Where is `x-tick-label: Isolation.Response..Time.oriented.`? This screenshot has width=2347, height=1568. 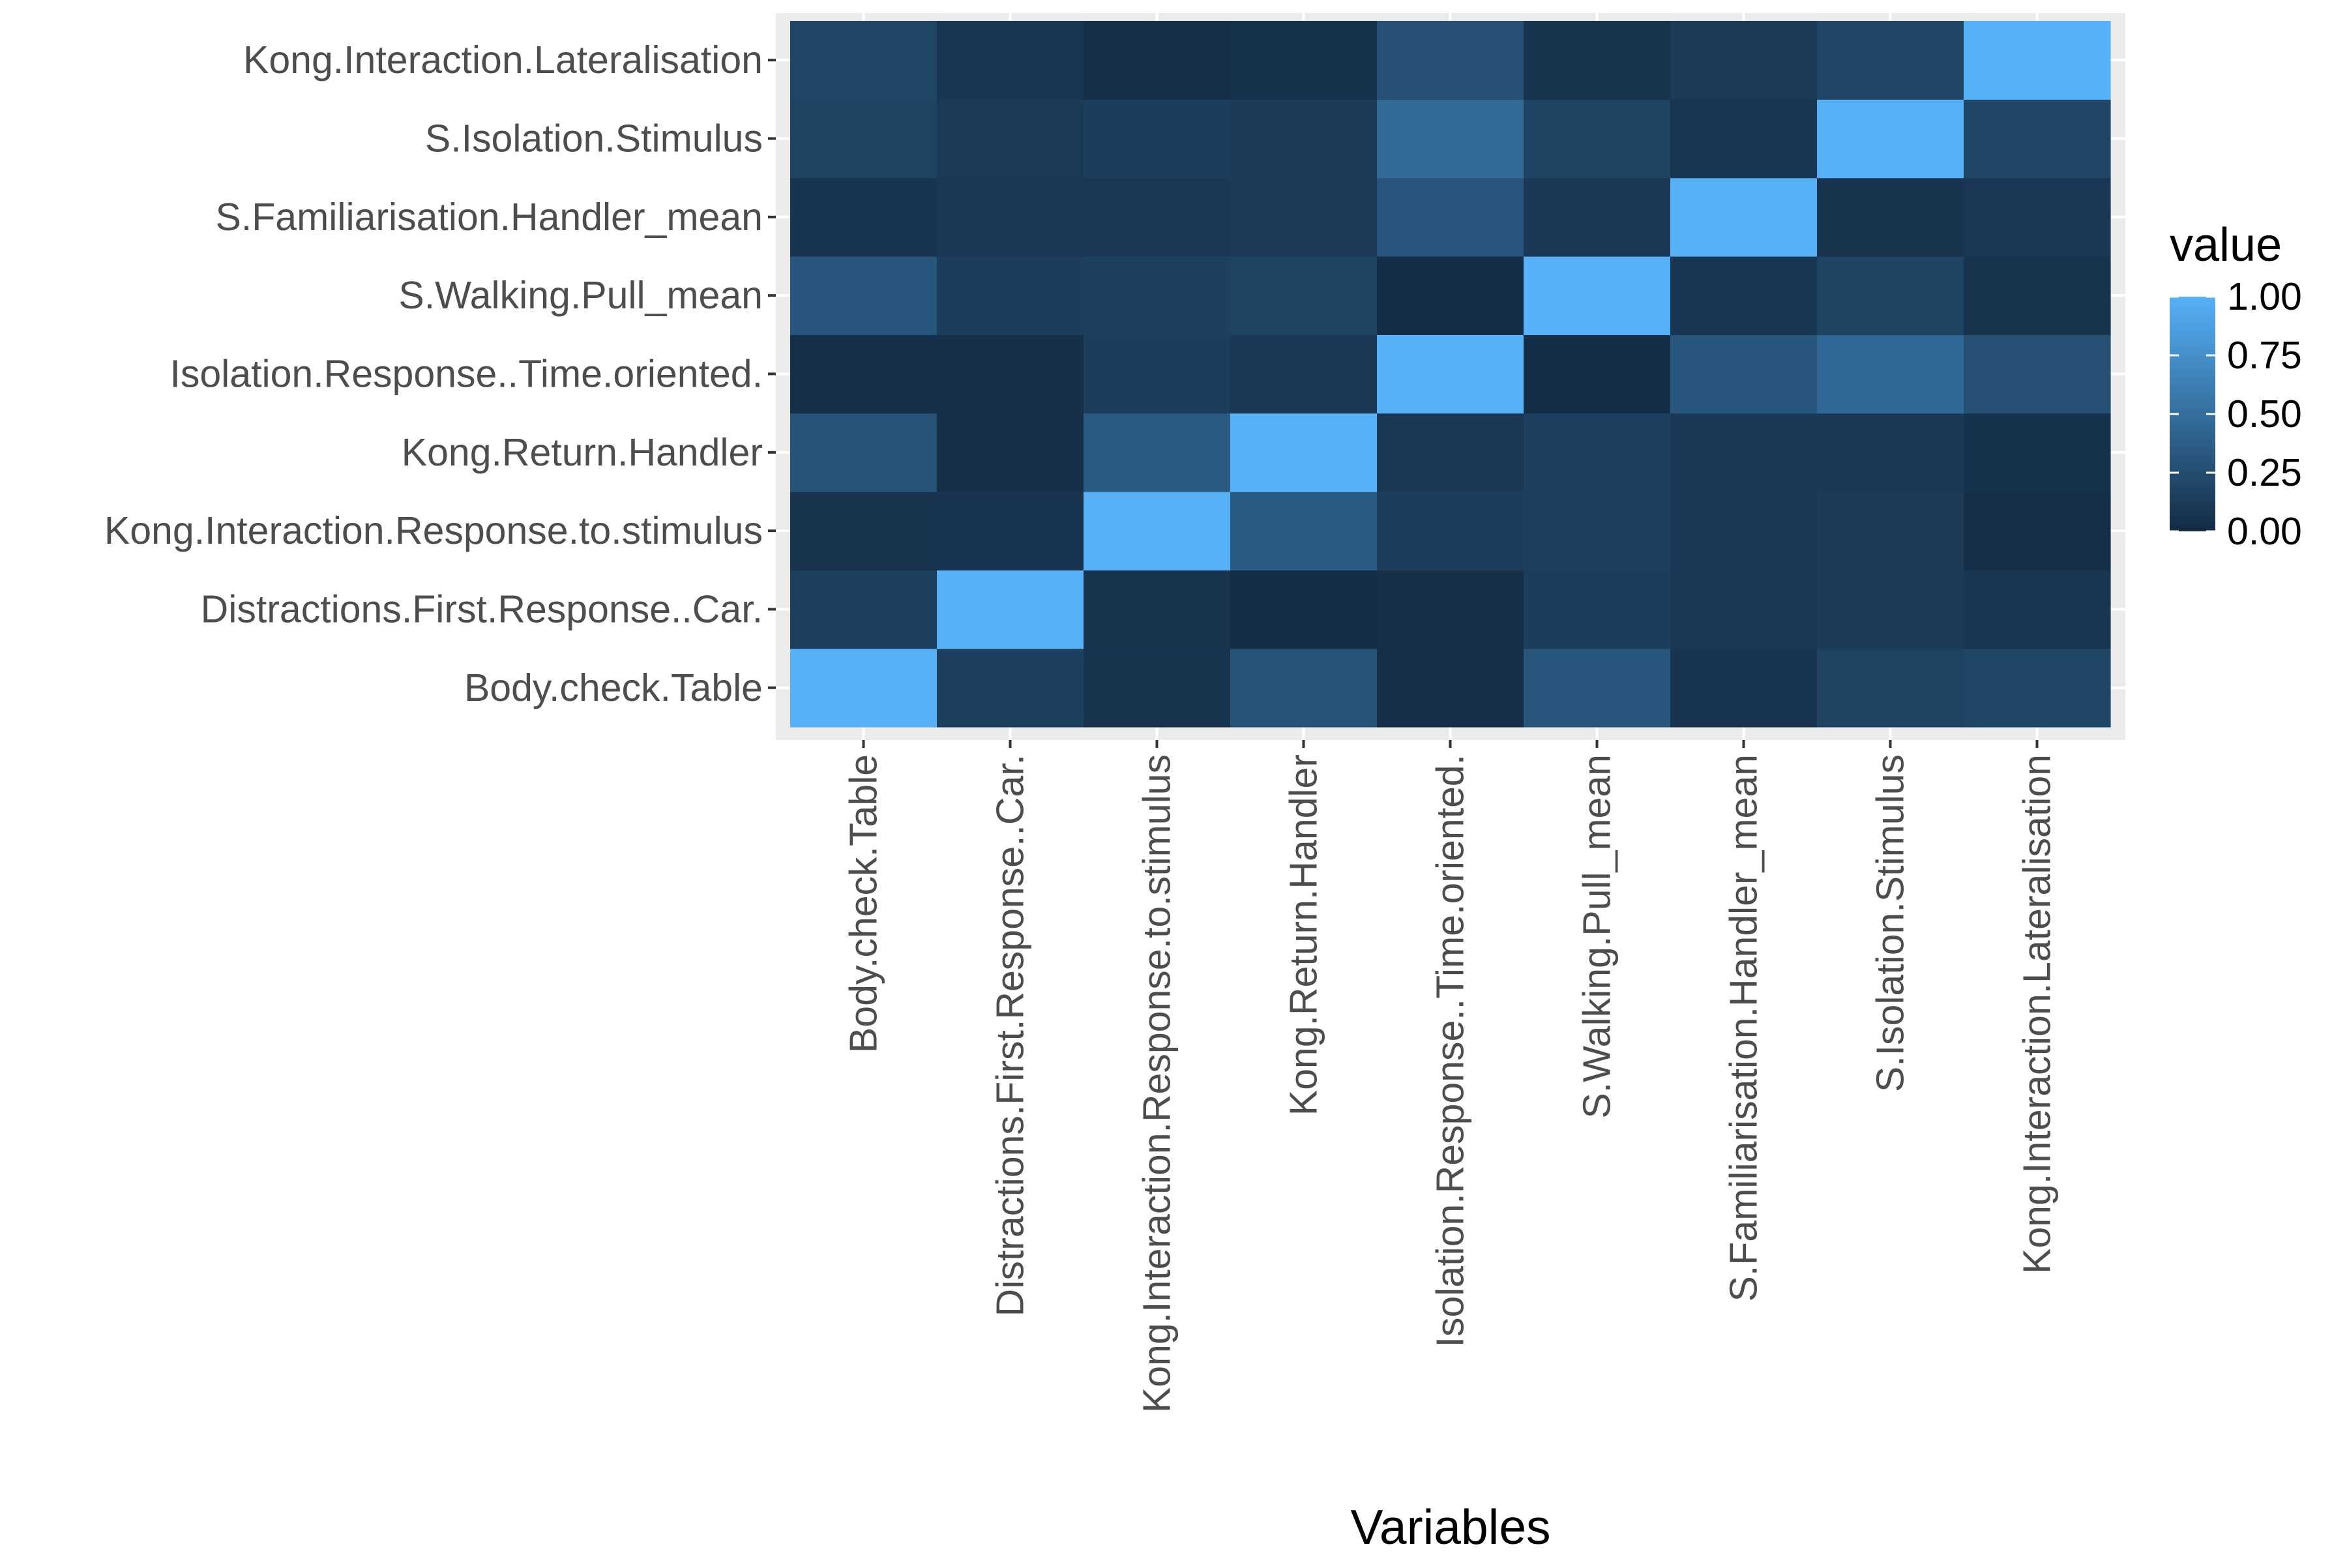 x-tick-label: Isolation.Response..Time.oriented. is located at coordinates (1450, 1051).